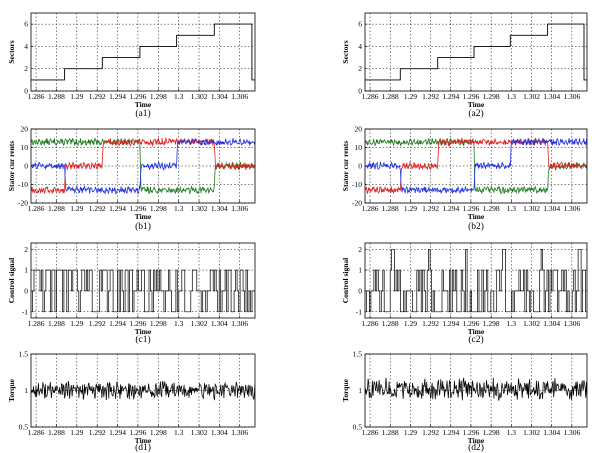 The height and width of the screenshot is (453, 601). I want to click on y-axis-label: Sectors, so click(11, 51).